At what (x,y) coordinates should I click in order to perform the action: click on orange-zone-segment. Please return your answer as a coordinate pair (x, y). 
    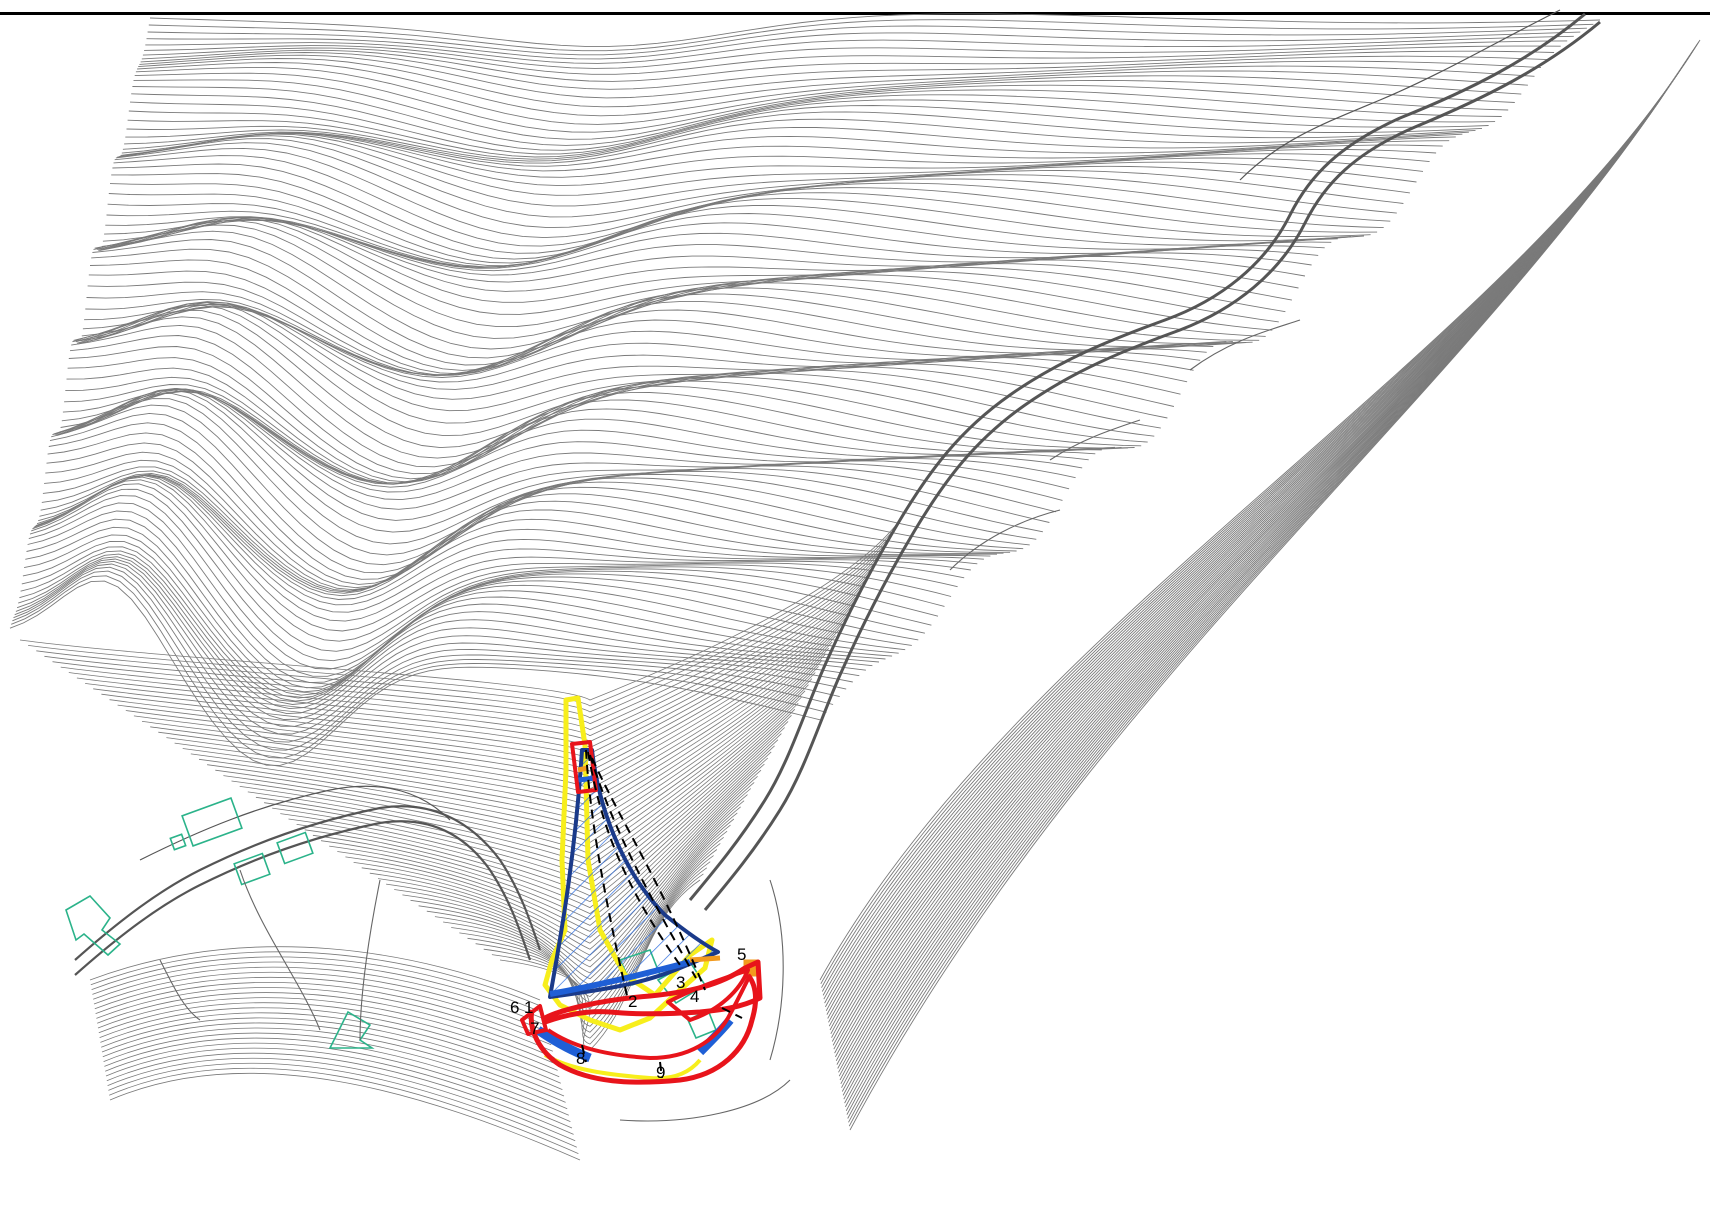
    Looking at the image, I should click on (705, 959).